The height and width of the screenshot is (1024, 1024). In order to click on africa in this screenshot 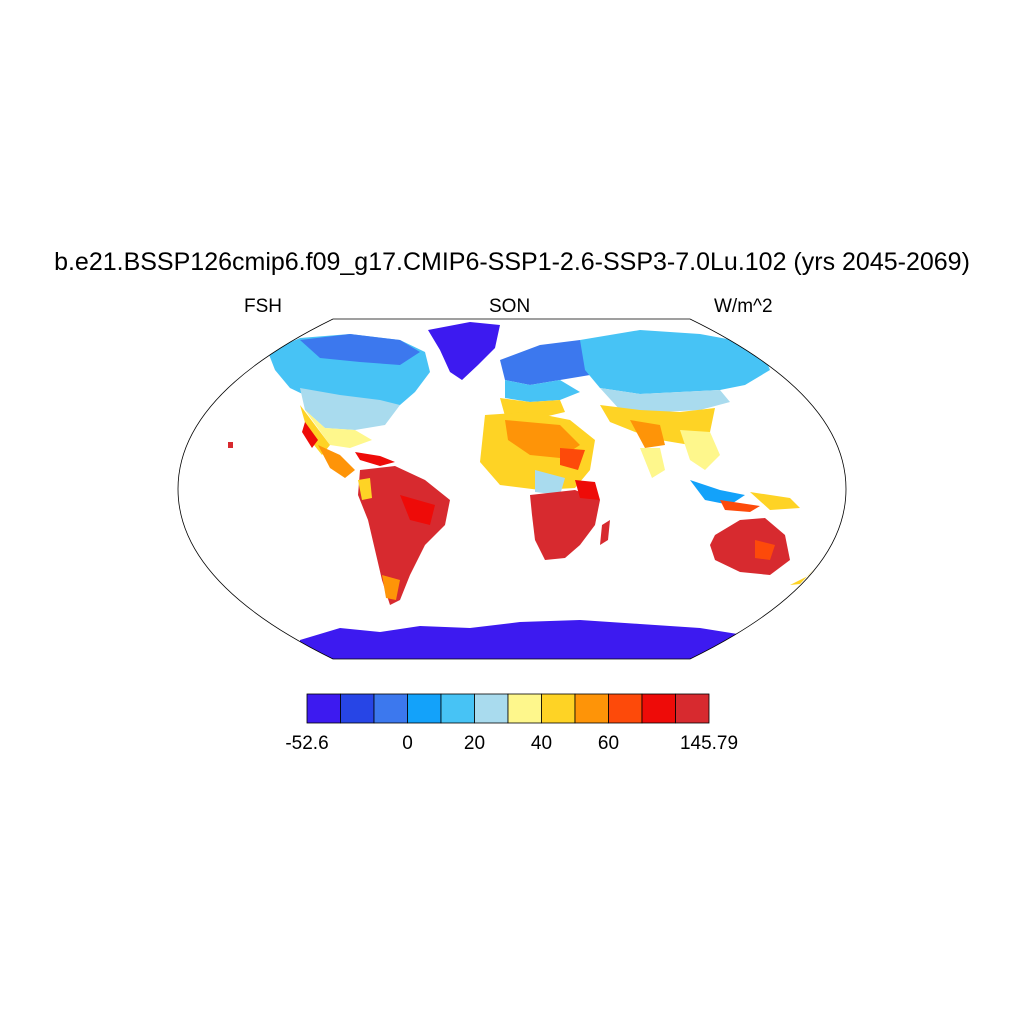, I will do `click(540, 486)`.